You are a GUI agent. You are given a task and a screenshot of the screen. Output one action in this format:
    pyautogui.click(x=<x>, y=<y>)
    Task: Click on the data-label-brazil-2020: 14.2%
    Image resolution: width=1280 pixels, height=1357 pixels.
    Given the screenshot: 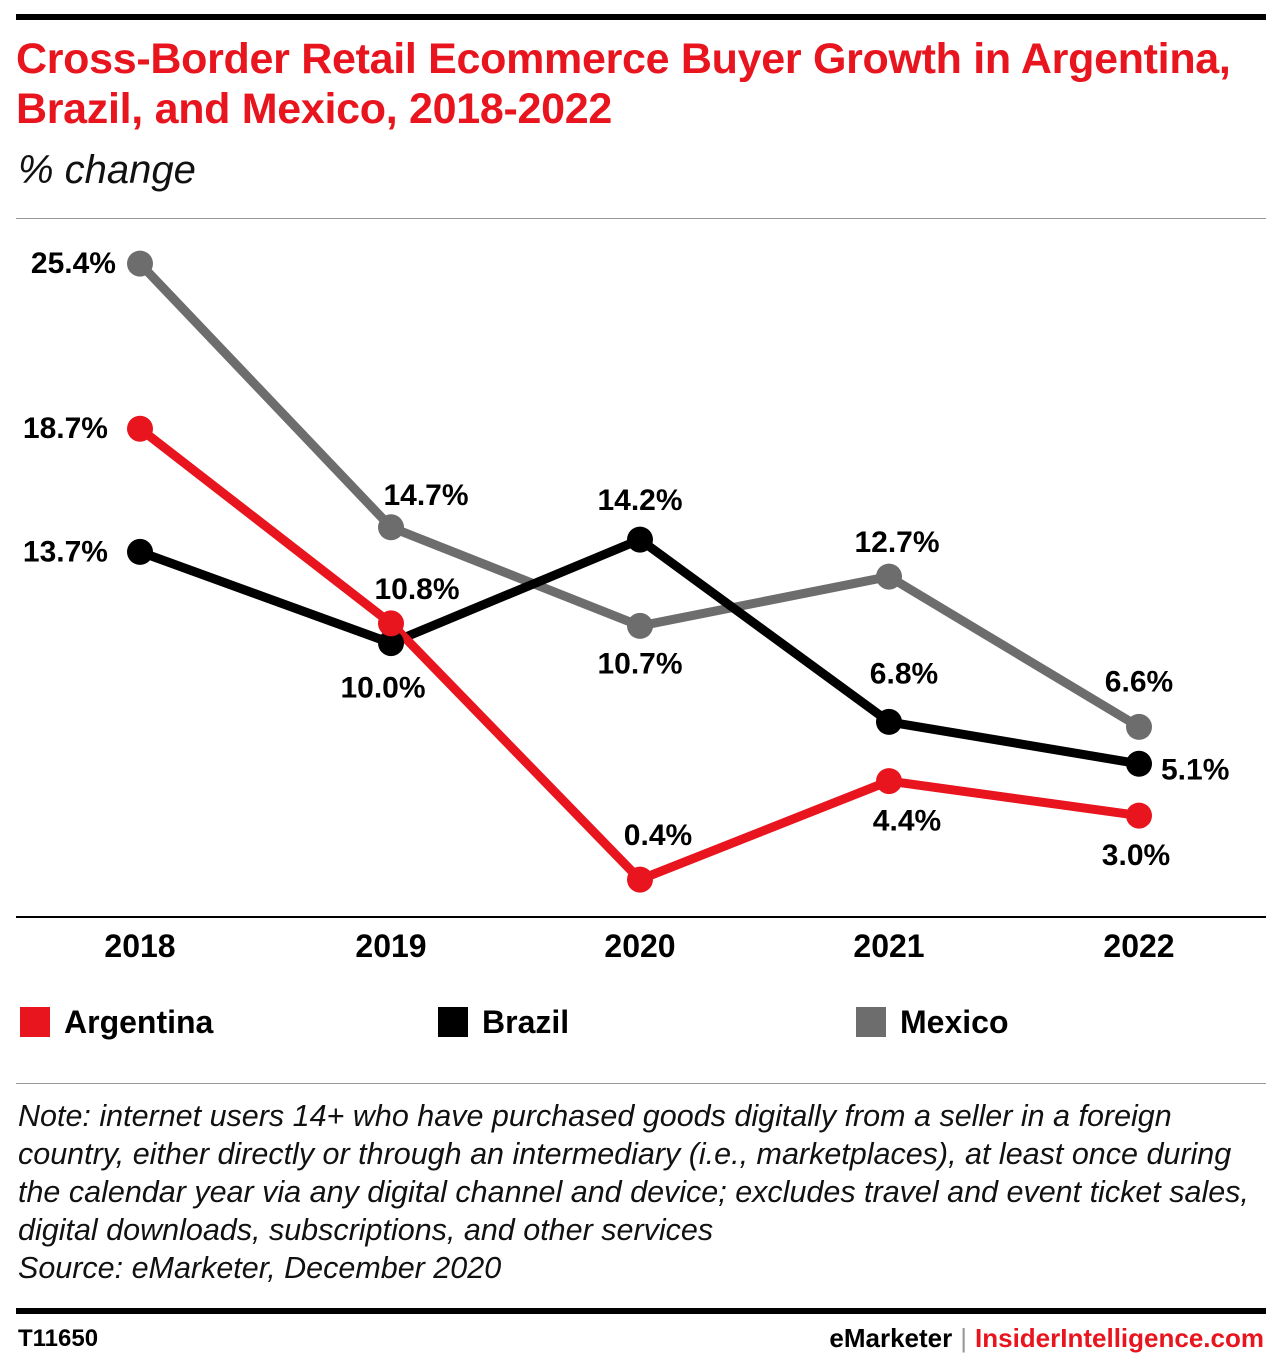 What is the action you would take?
    pyautogui.click(x=639, y=500)
    